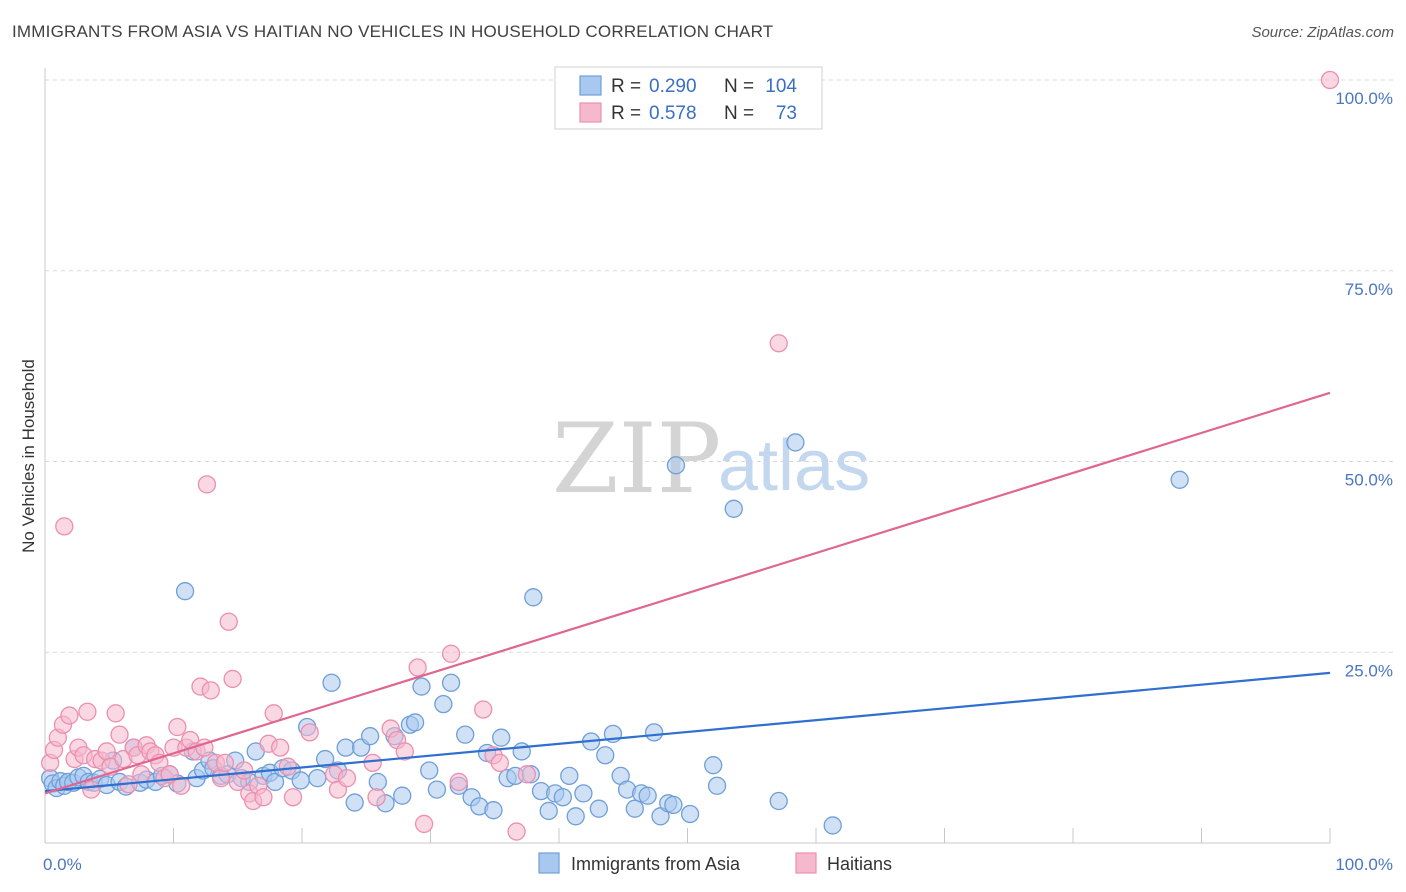 This screenshot has width=1406, height=892. Describe the element at coordinates (549, 863) in the screenshot. I see `legend-swatch-blue` at that location.